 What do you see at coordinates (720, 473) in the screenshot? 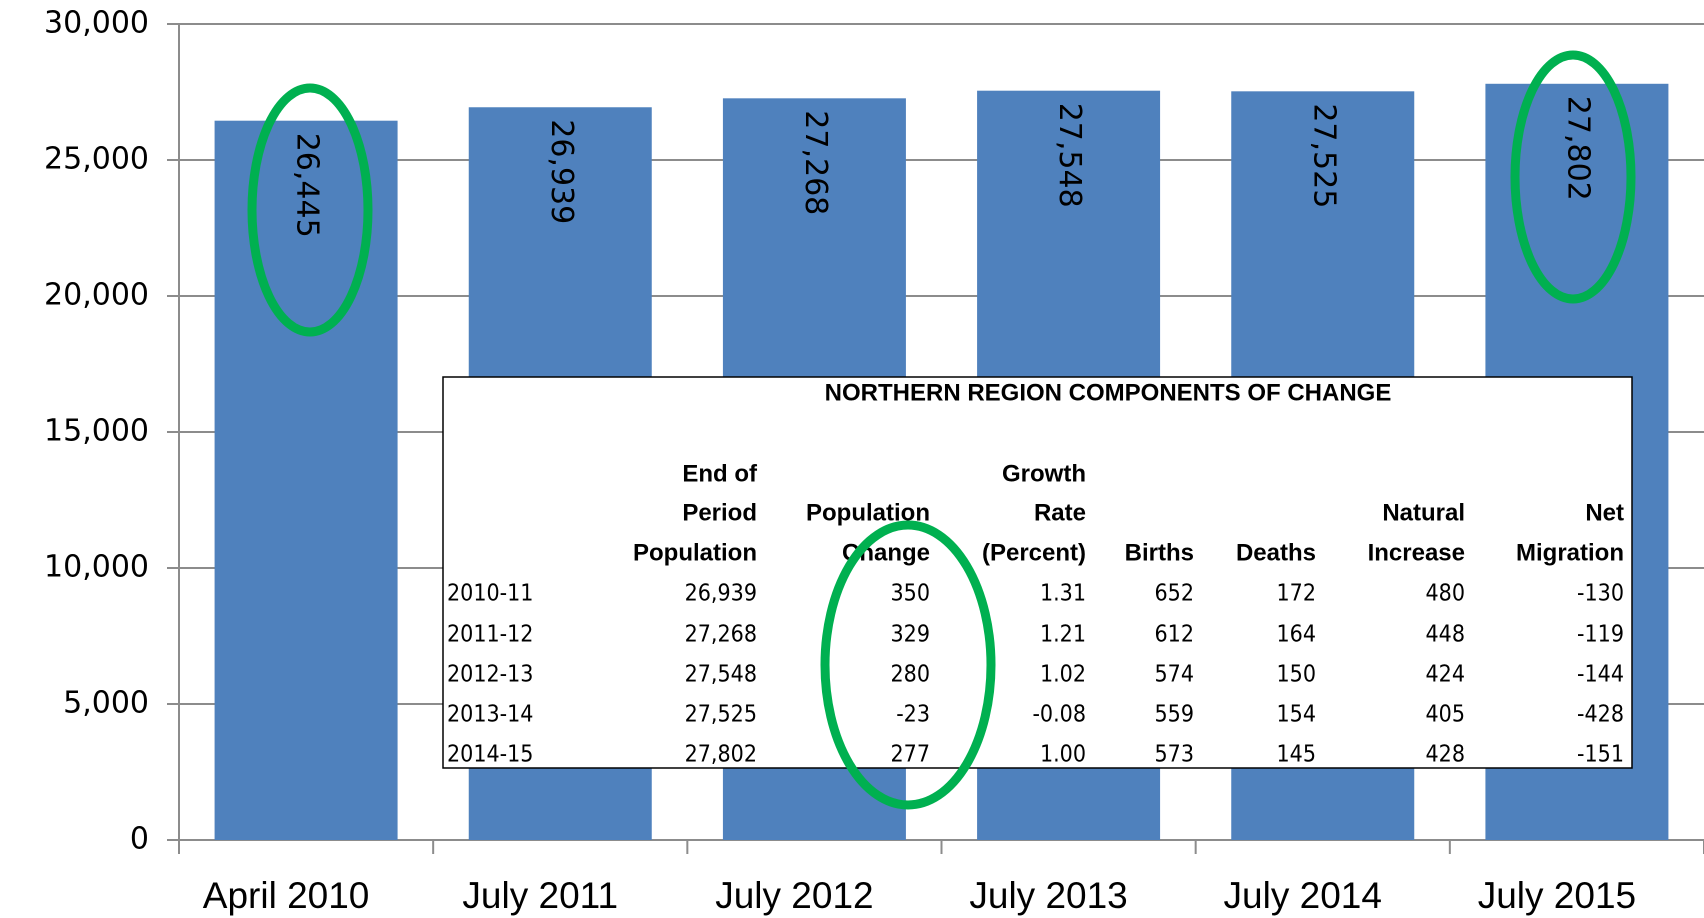
I see `table-header: End of` at bounding box center [720, 473].